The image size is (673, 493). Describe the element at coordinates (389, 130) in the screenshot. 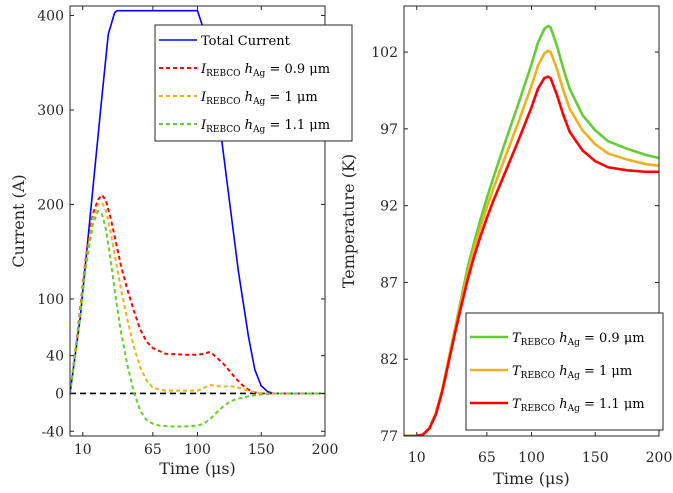

I see `temperature-y-tick-label: 97` at that location.